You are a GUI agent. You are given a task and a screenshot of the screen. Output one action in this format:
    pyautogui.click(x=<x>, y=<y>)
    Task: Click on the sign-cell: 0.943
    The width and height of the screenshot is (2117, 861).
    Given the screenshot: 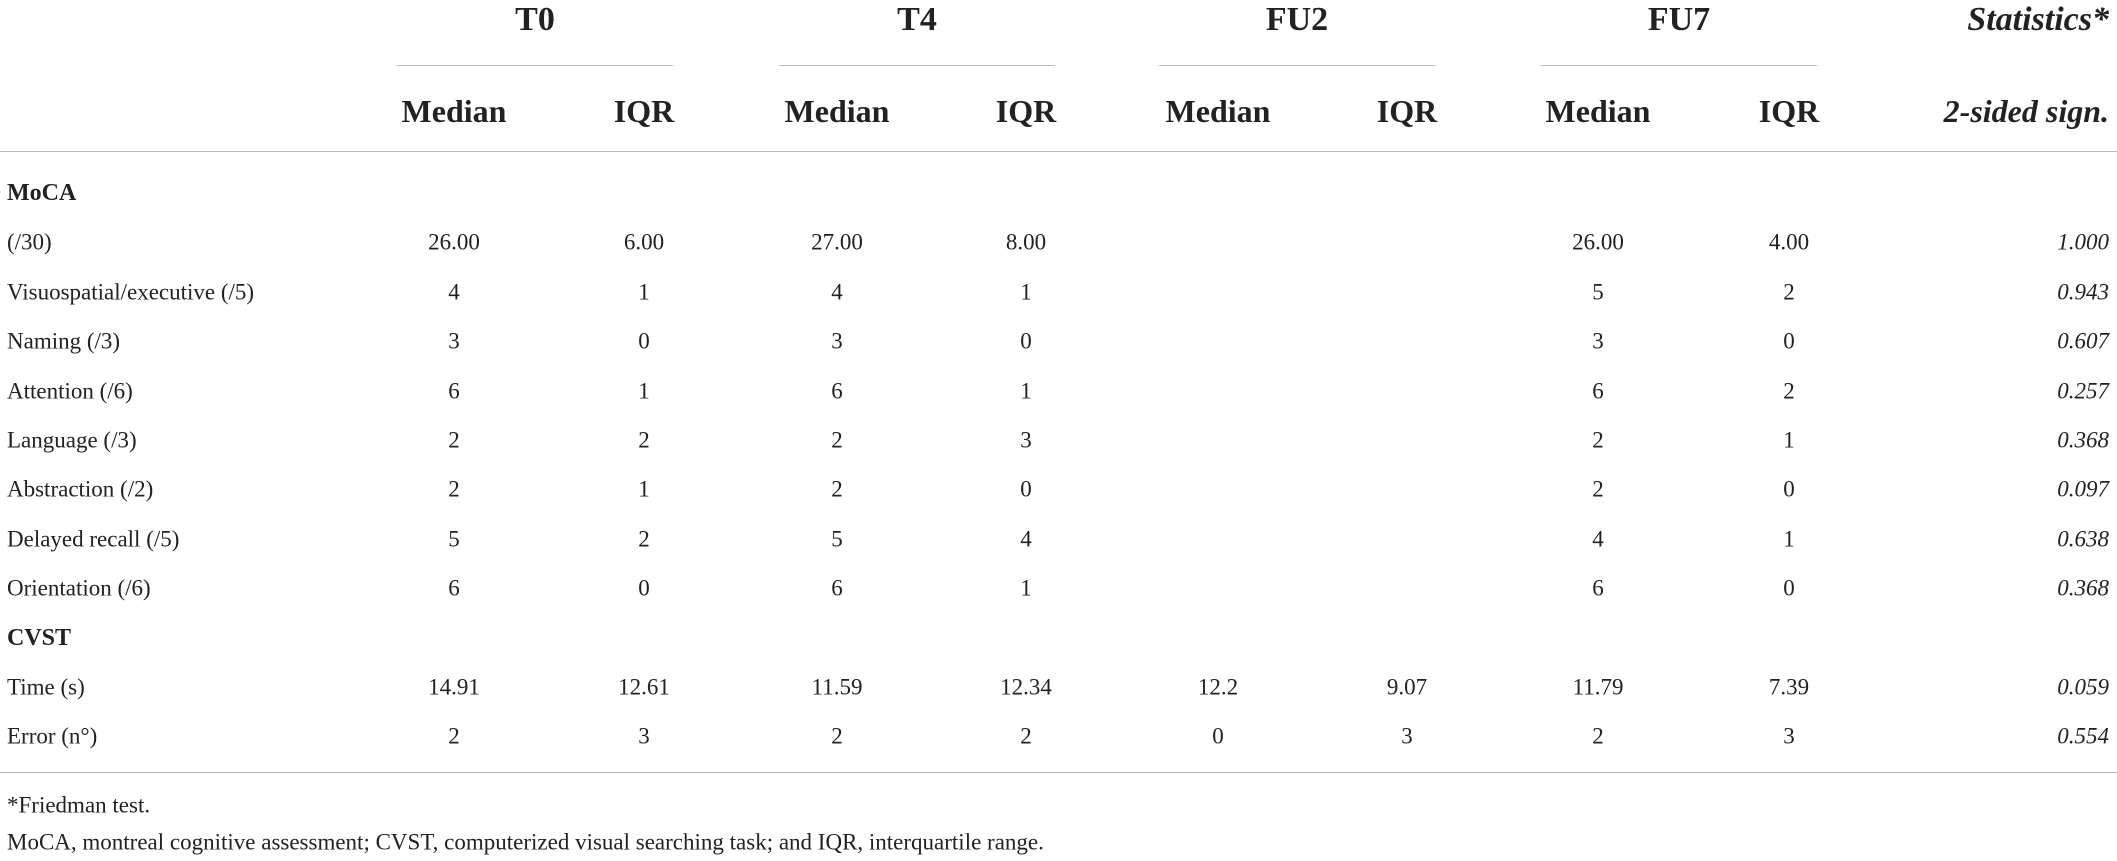 What is the action you would take?
    pyautogui.click(x=2083, y=292)
    